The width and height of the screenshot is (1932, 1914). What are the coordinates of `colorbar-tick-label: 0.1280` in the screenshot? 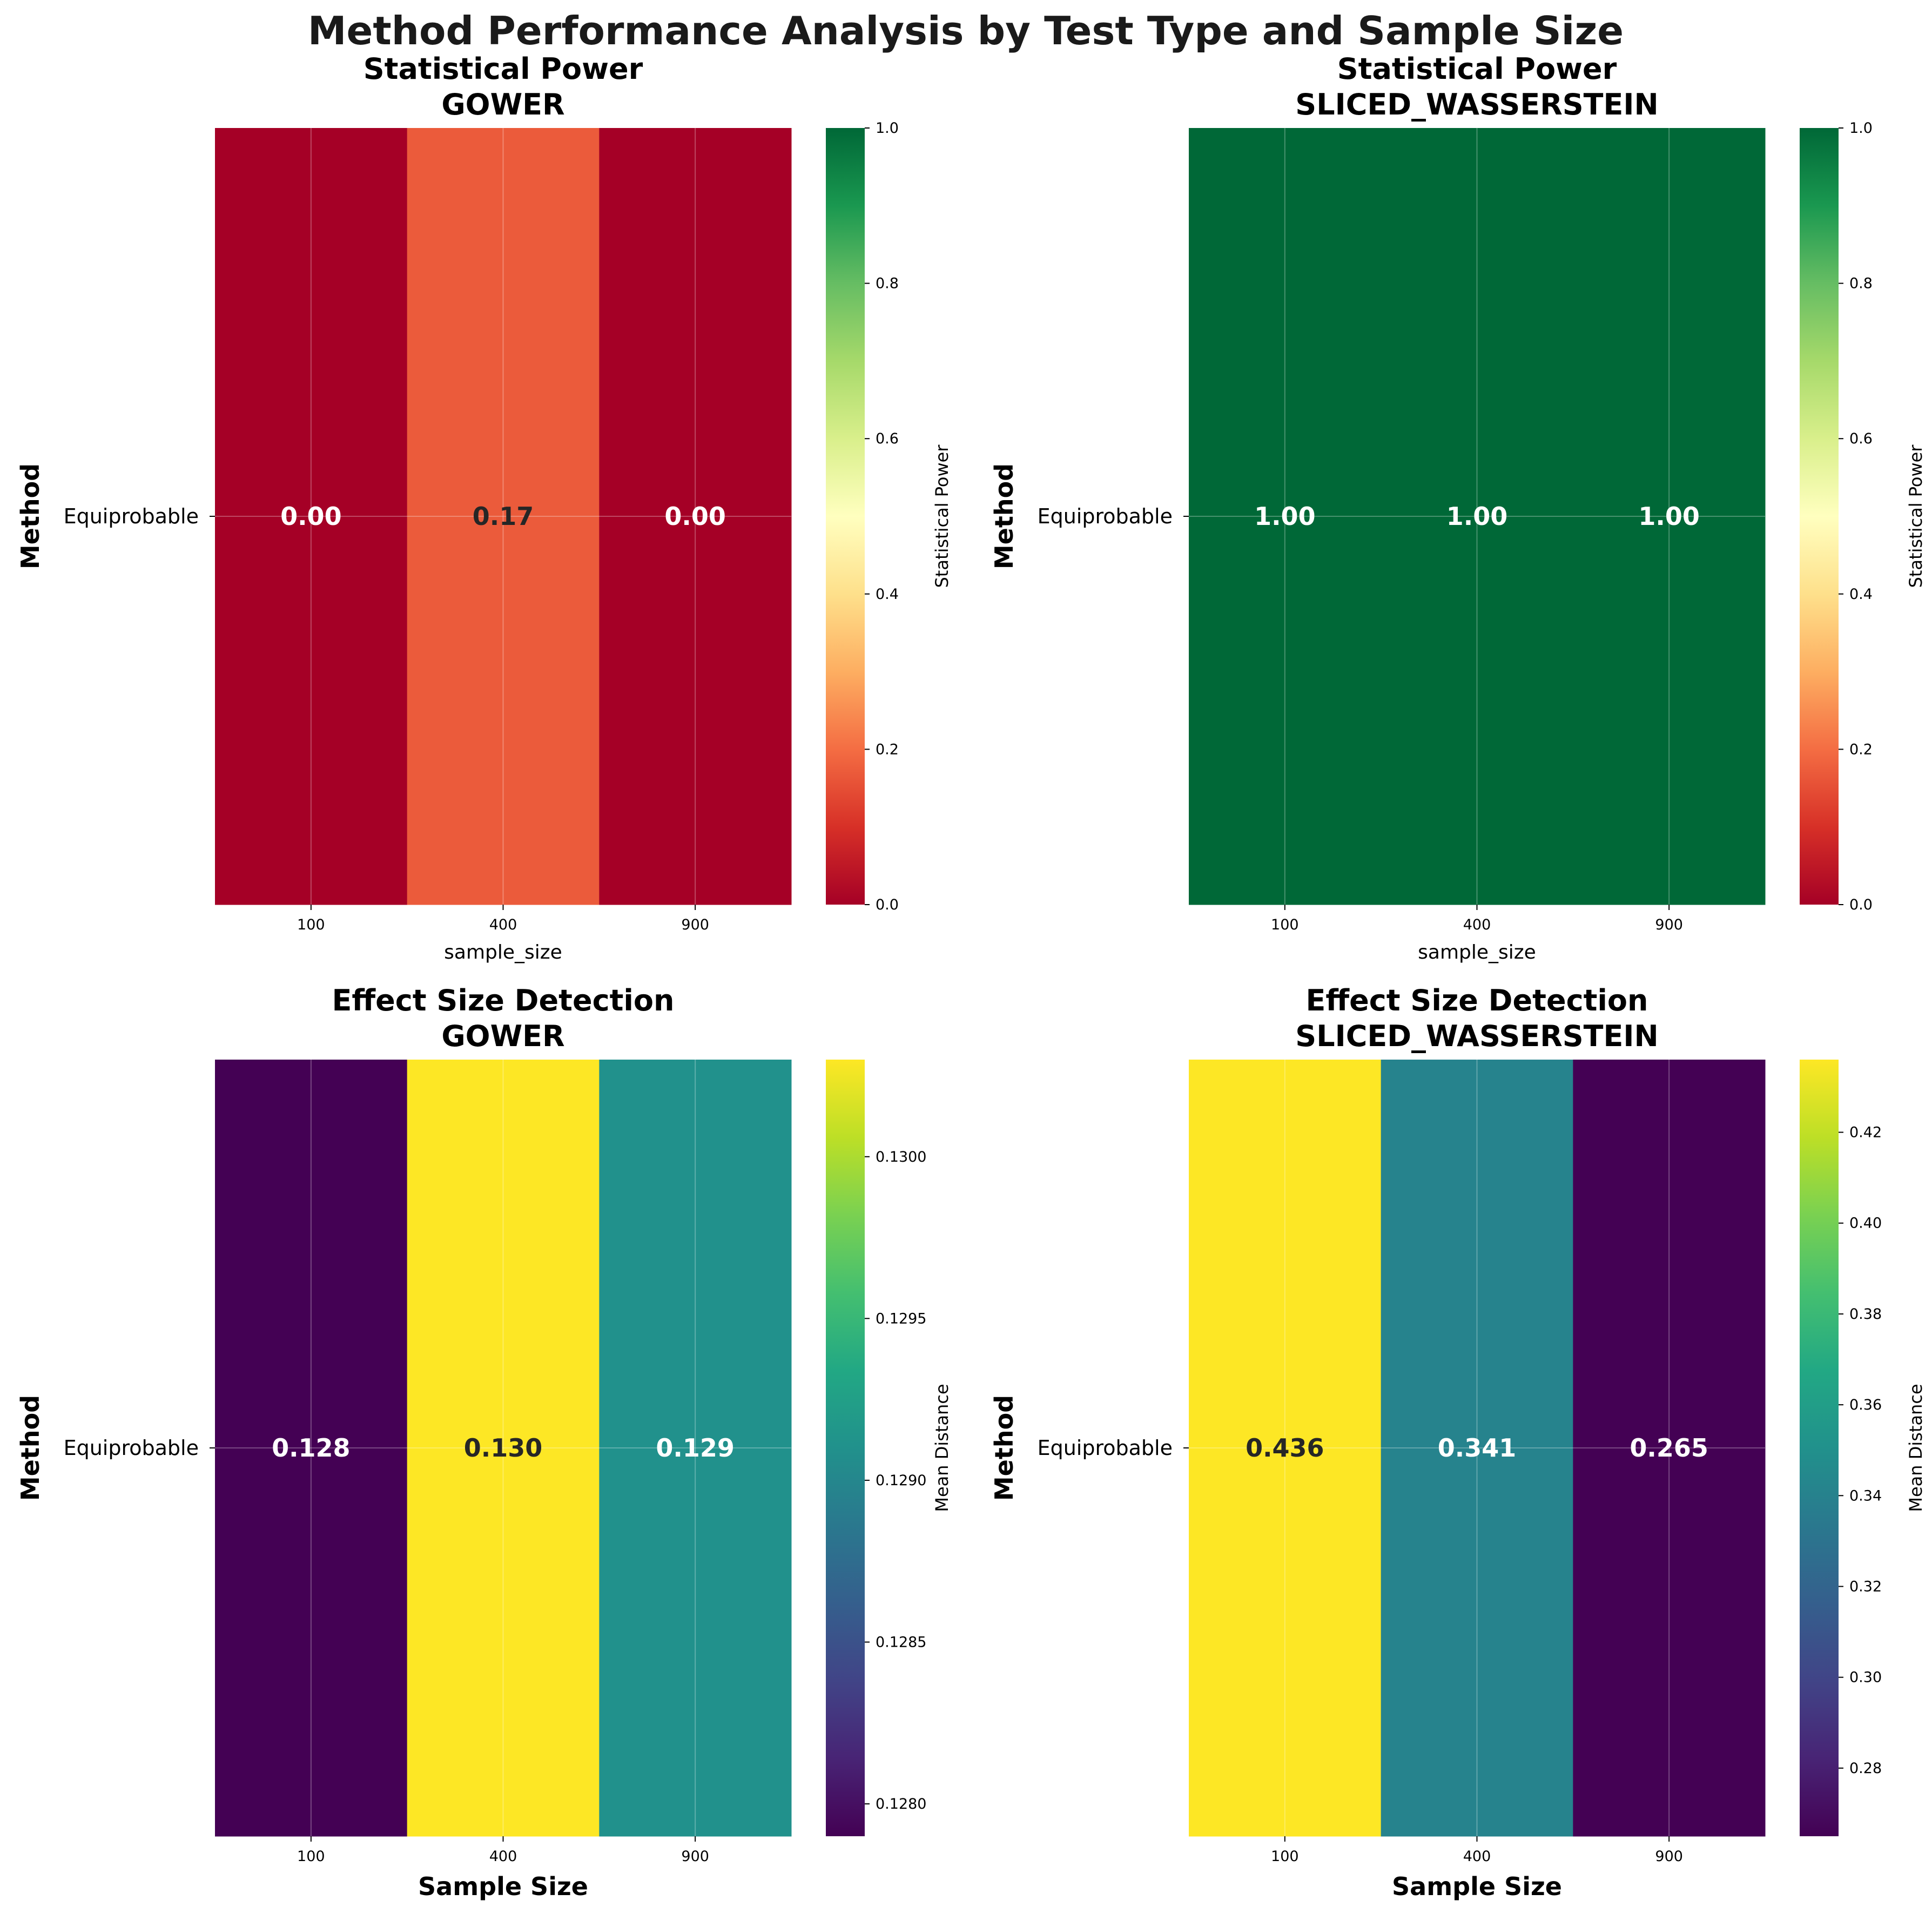 It's located at (901, 1804).